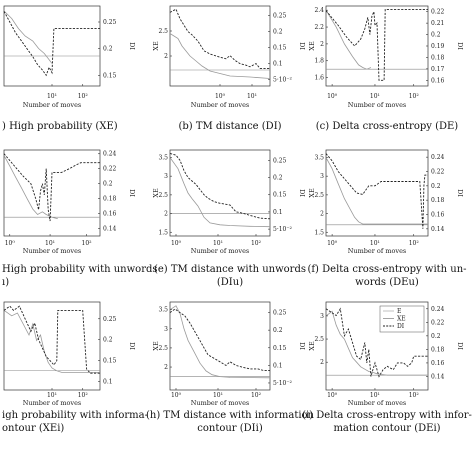 The height and width of the screenshot is (474, 474). I want to click on subplot-caption: ) High probability (XE), so click(60, 126).